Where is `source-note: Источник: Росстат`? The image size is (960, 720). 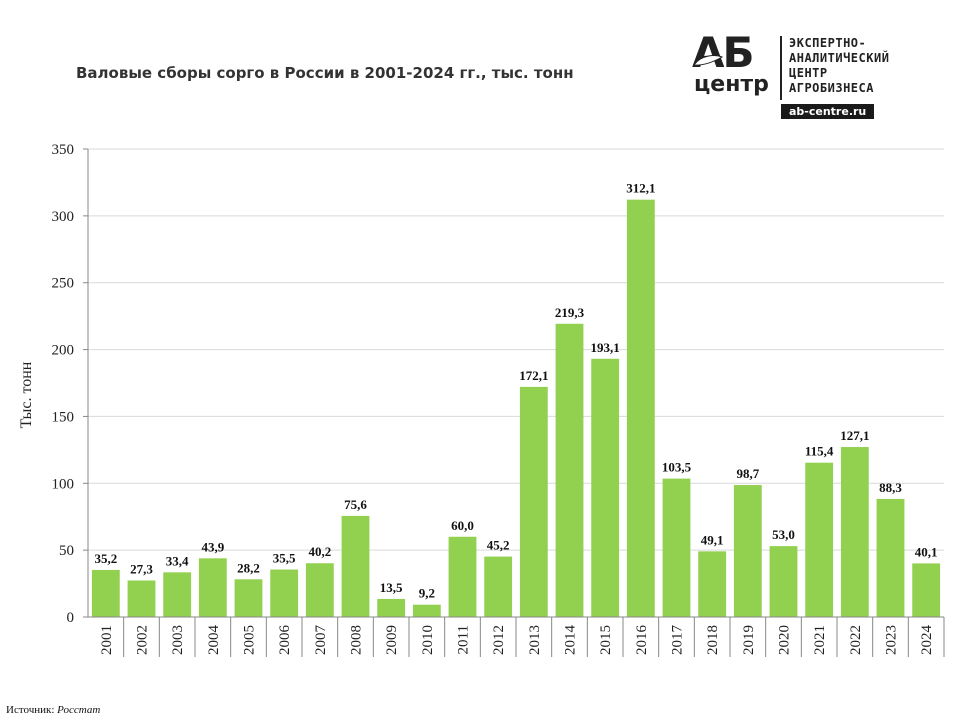 source-note: Источник: Росстат is located at coordinates (53, 710).